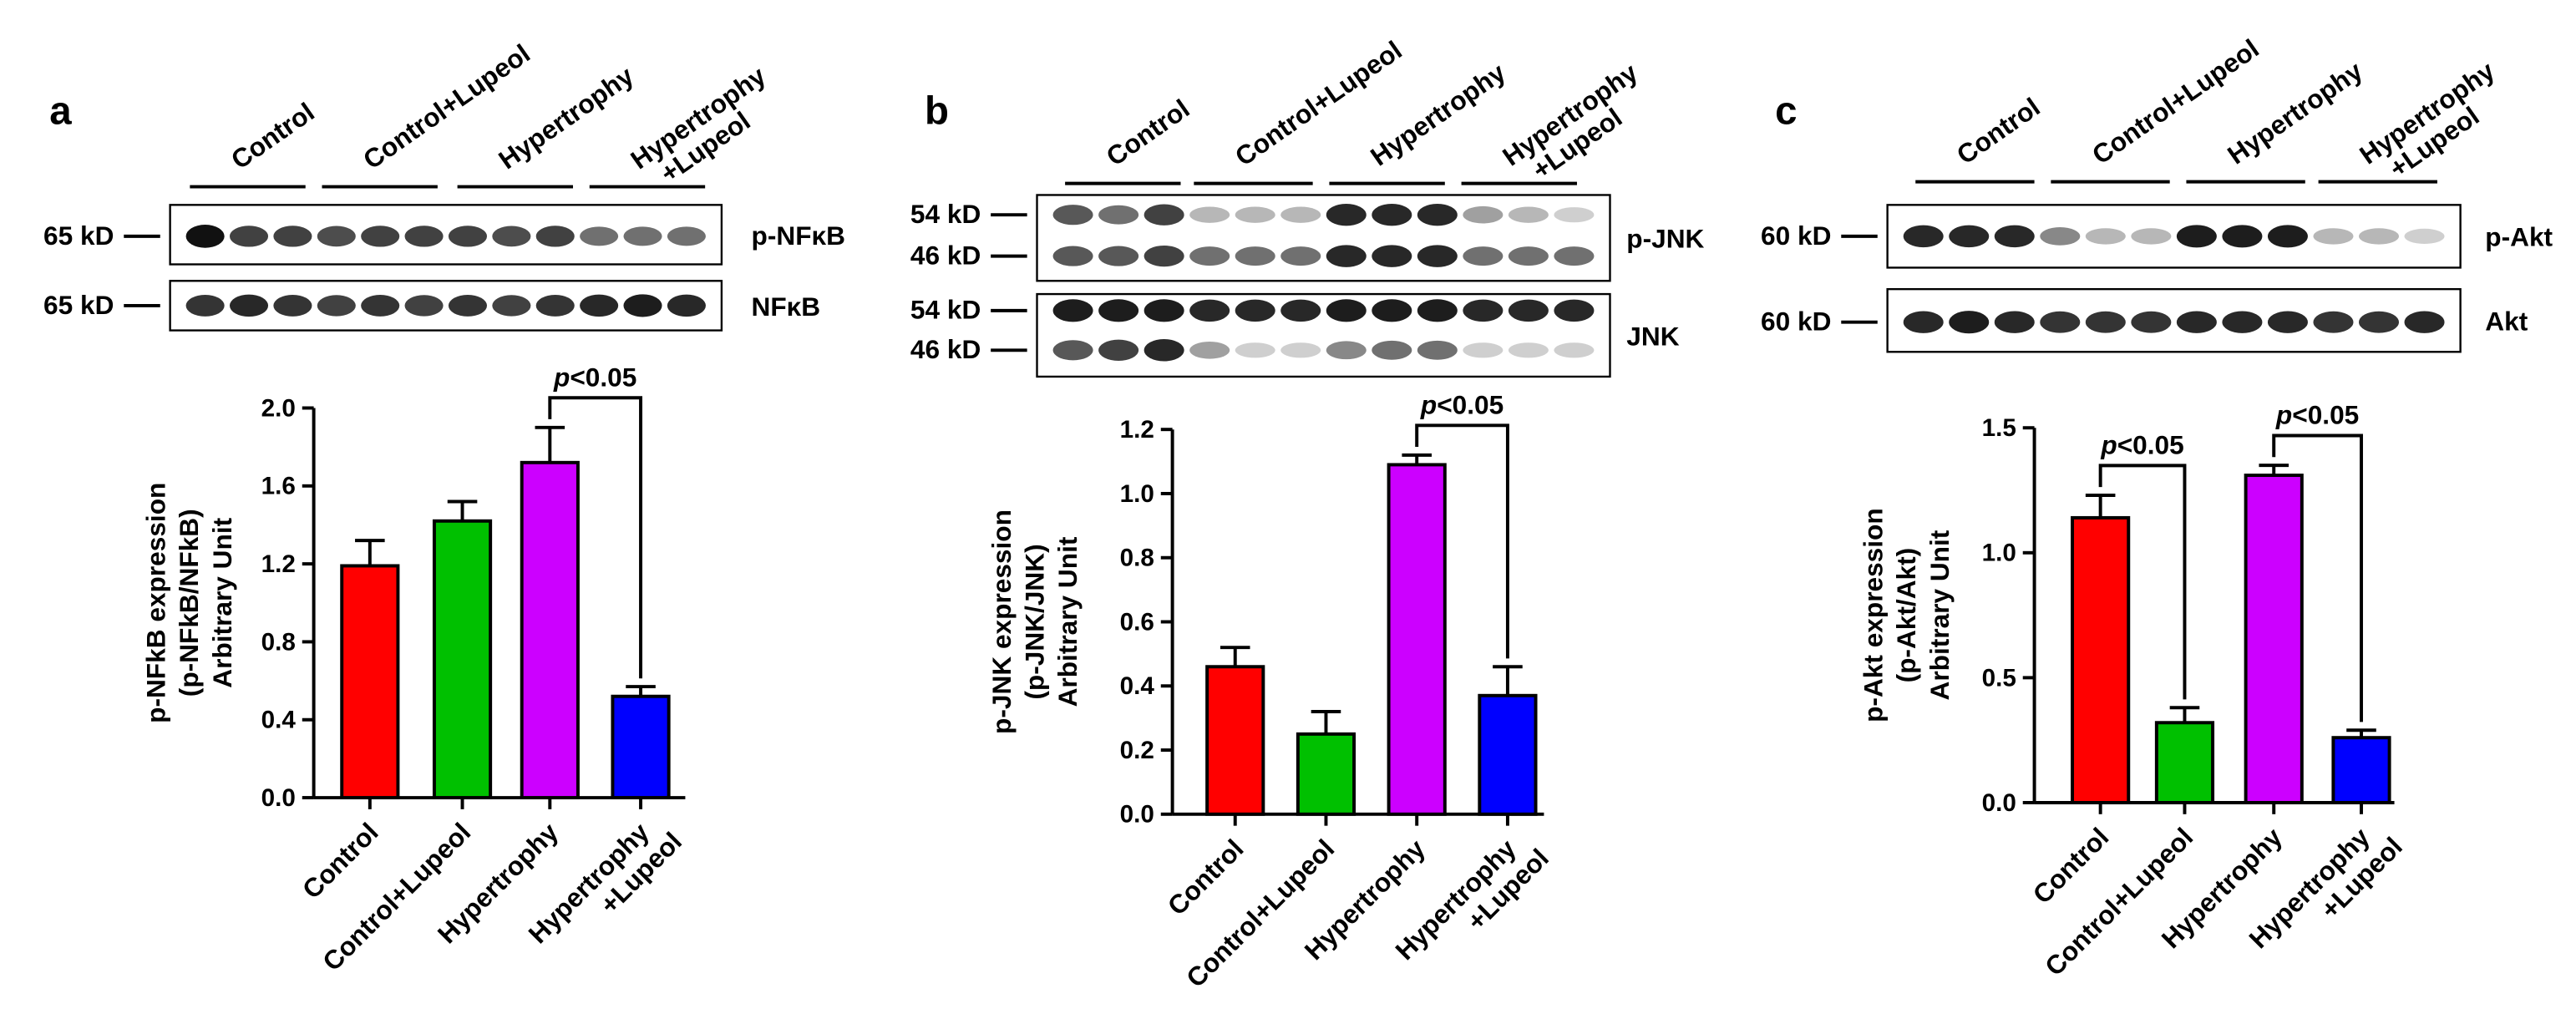 The image size is (2576, 1029). I want to click on y-tick-label: 1.2, so click(278, 564).